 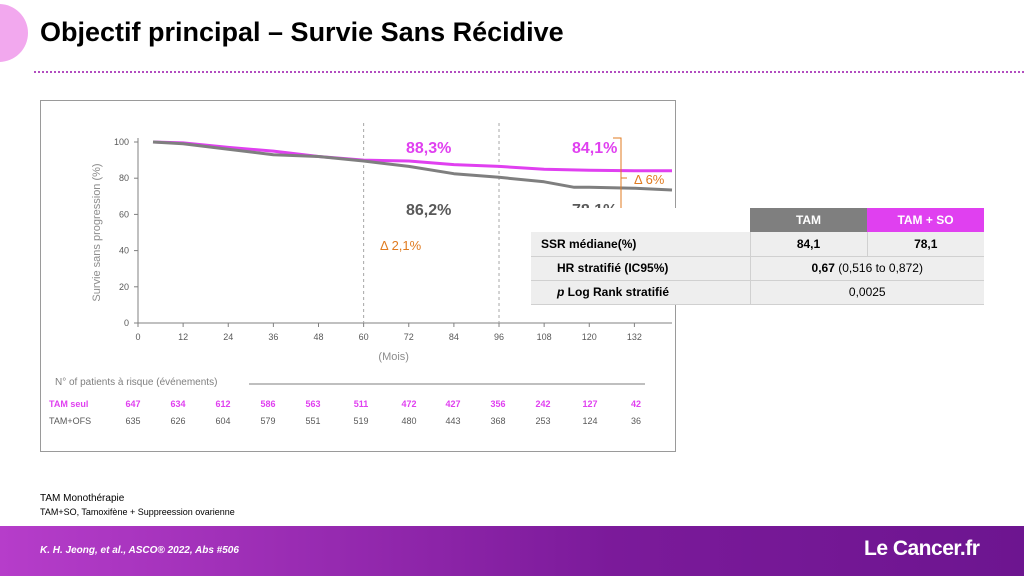 What do you see at coordinates (222, 404) in the screenshot?
I see `risk-count: 612` at bounding box center [222, 404].